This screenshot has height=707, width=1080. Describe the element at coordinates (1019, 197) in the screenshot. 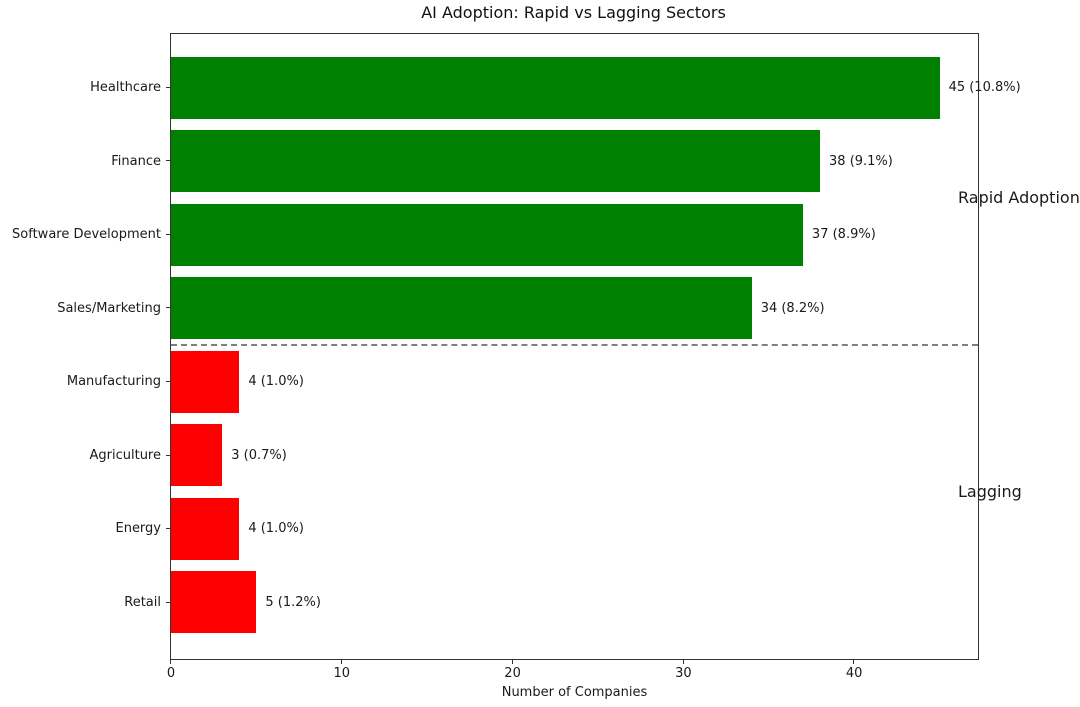

I see `annotation-rapid-adoption: Rapid Adoption` at that location.